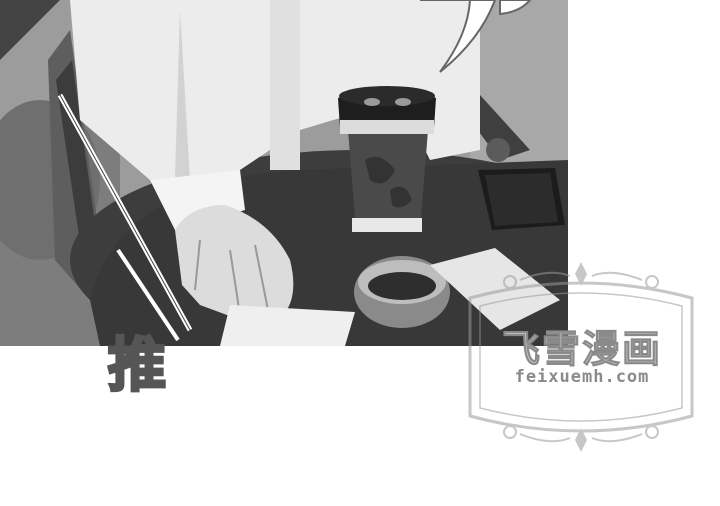 The width and height of the screenshot is (720, 506). Describe the element at coordinates (581, 349) in the screenshot. I see `watermark-title: 飞雪漫画` at that location.